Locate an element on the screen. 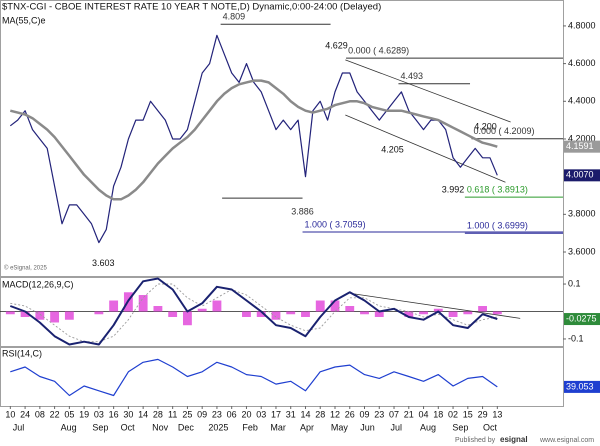 Image resolution: width=600 pixels, height=446 pixels. point-label: 3.992 is located at coordinates (453, 190).